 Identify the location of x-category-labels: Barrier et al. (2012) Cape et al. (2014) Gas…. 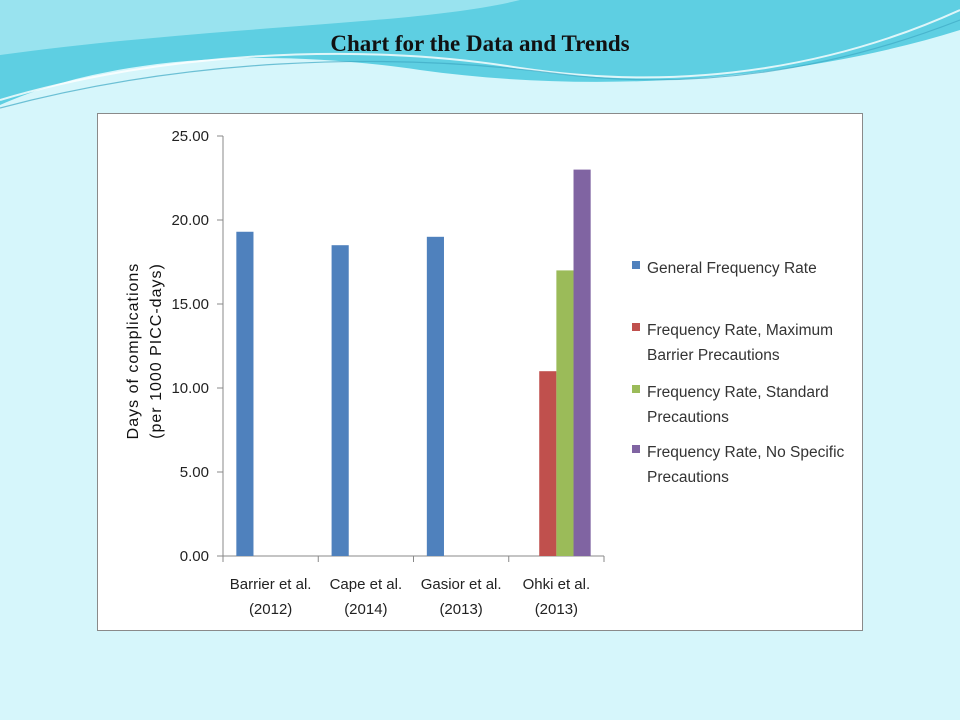
(410, 597).